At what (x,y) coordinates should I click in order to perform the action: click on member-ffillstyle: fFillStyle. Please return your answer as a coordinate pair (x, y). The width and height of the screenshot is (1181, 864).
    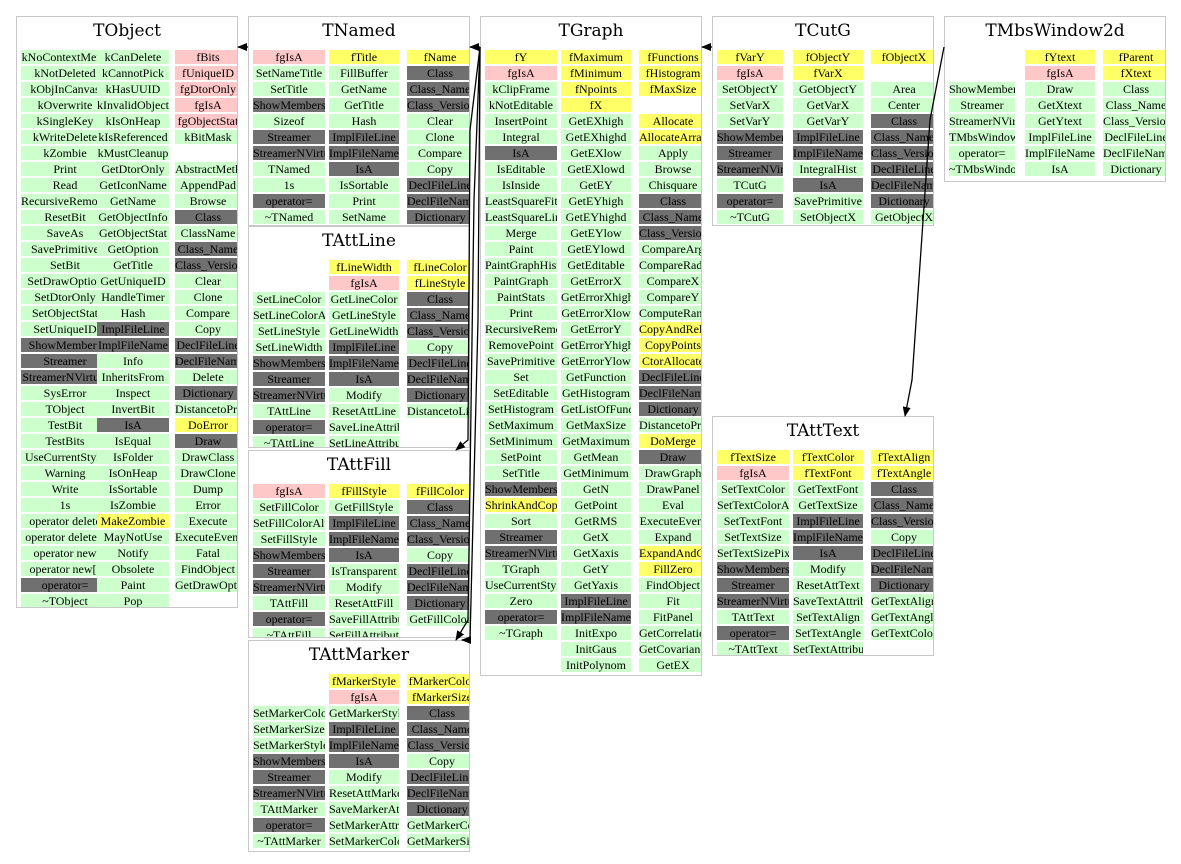
    Looking at the image, I should click on (364, 491).